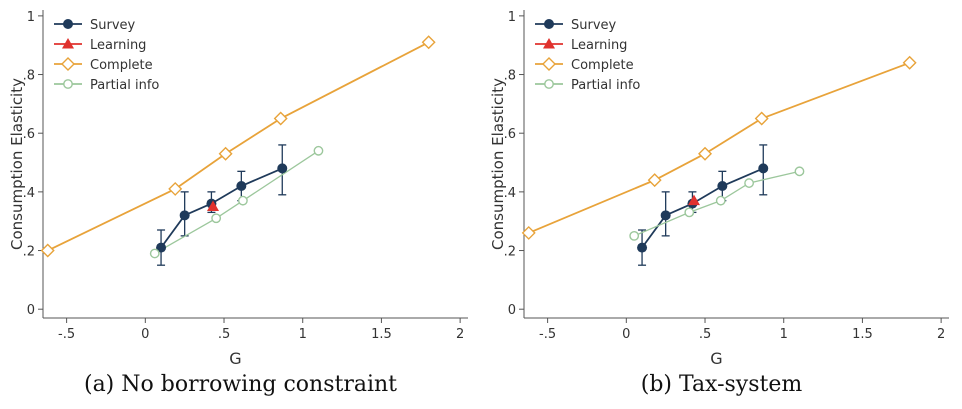 The height and width of the screenshot is (409, 962). I want to click on chart-caption-b: (b) Tax-system, so click(721, 384).